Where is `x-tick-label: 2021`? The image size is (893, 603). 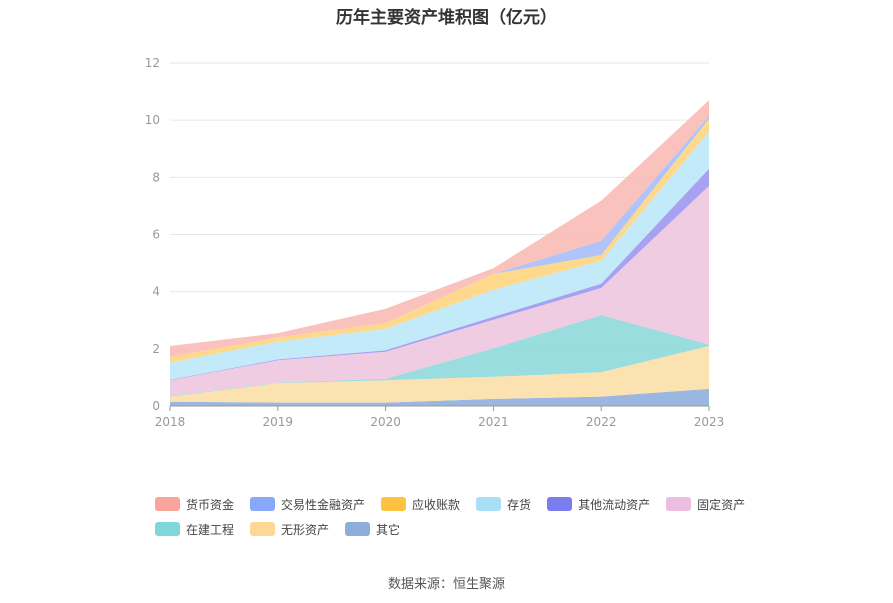 x-tick-label: 2021 is located at coordinates (493, 422).